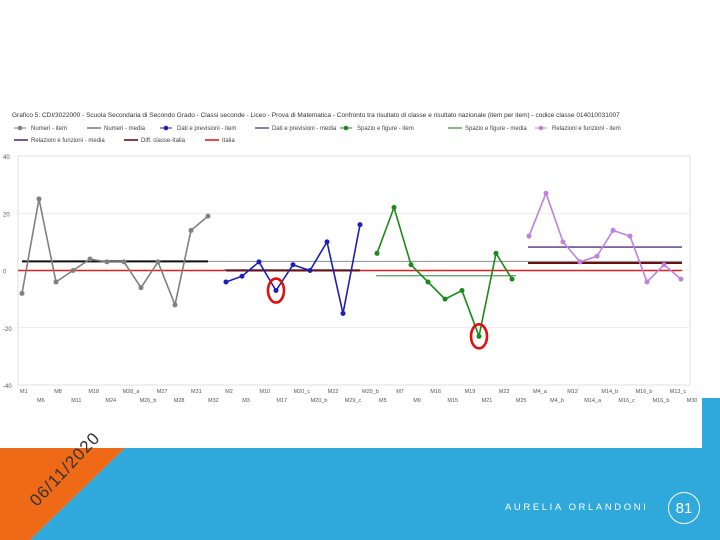 The width and height of the screenshot is (720, 540). I want to click on page-number: 81, so click(684, 508).